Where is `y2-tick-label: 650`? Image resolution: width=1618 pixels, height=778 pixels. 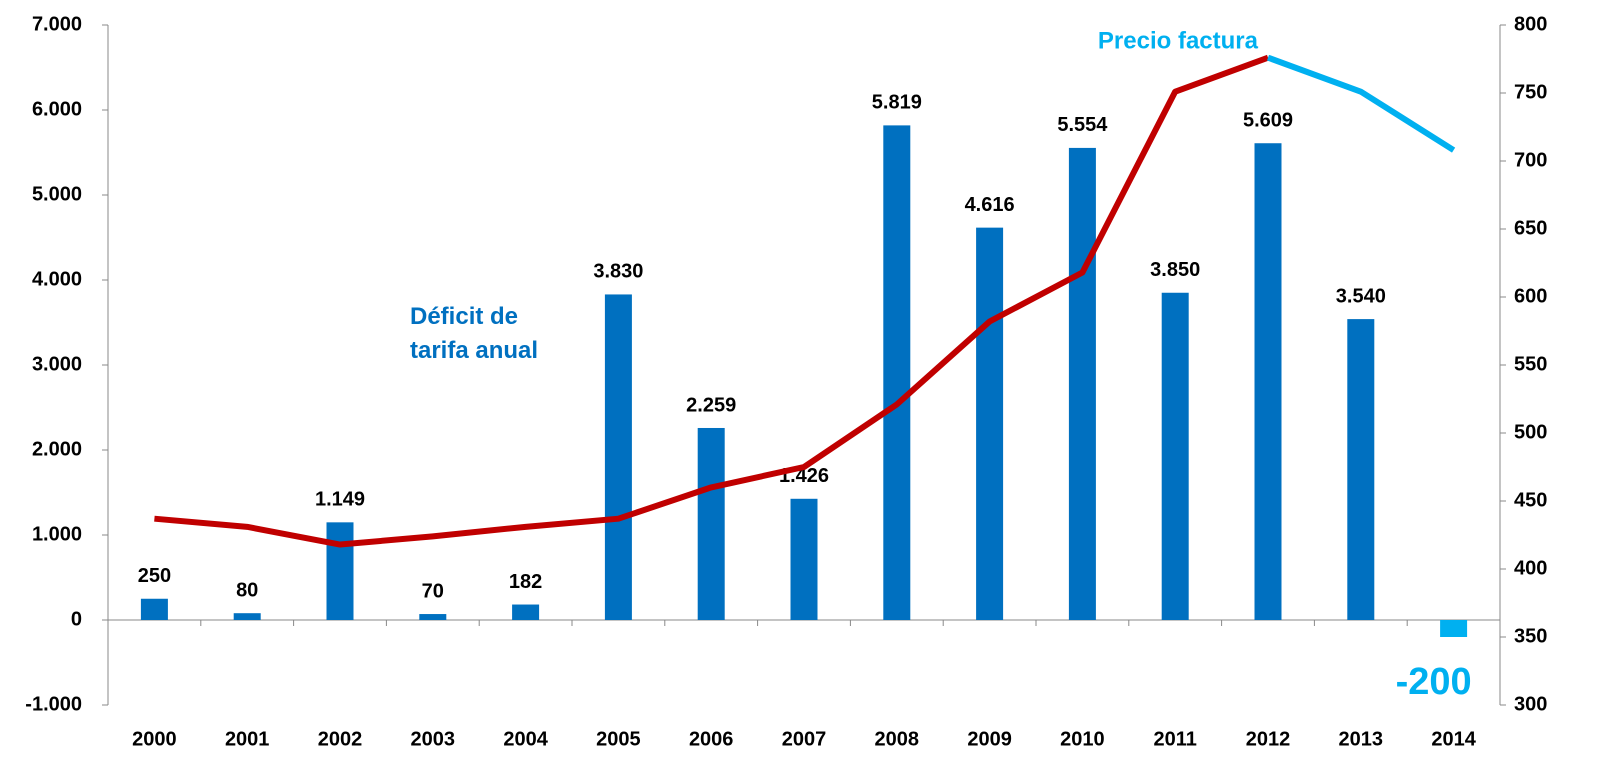
y2-tick-label: 650 is located at coordinates (1530, 228).